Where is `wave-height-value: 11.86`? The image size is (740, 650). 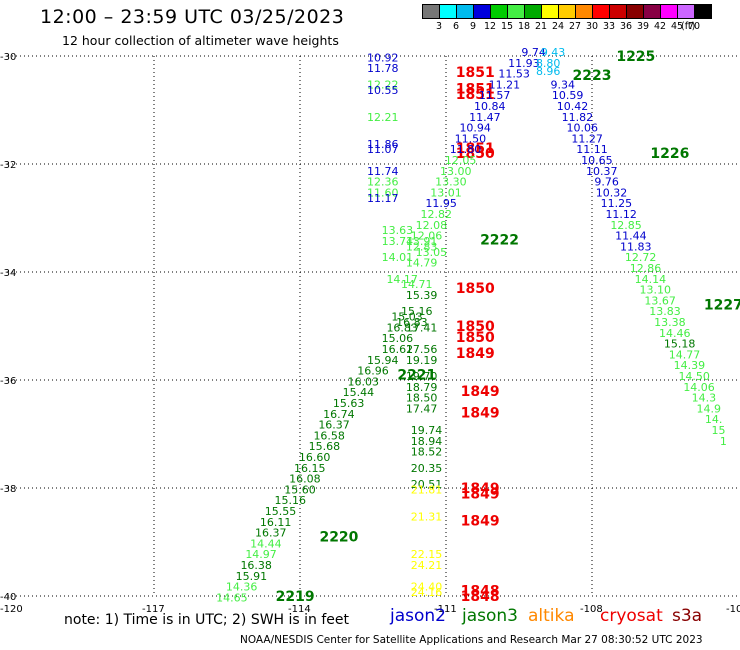
wave-height-value: 11.86 is located at coordinates (383, 144).